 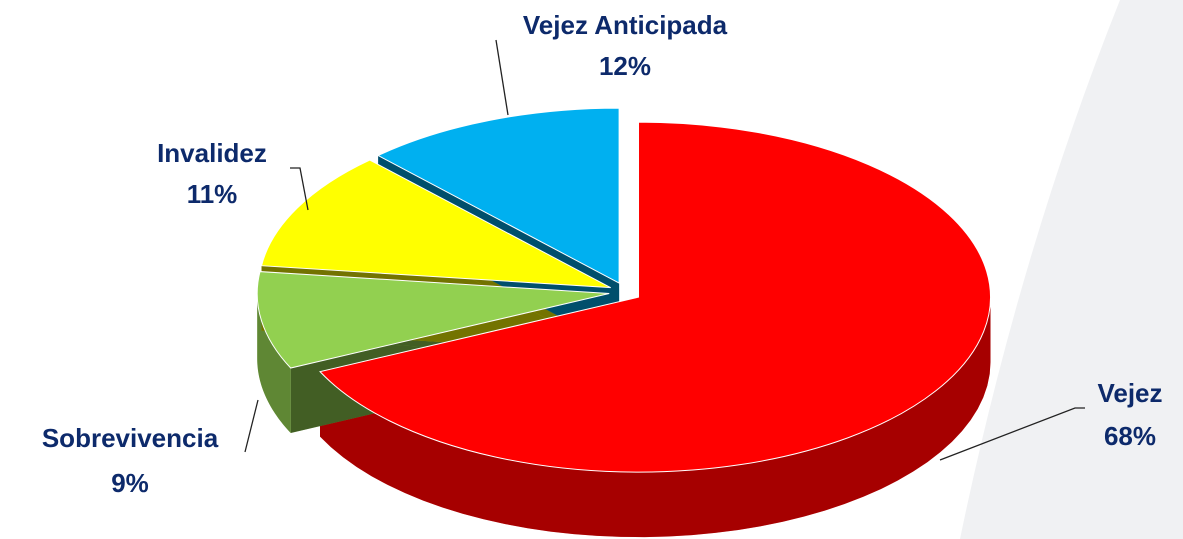 I want to click on value-label: 68%, so click(x=1130, y=436).